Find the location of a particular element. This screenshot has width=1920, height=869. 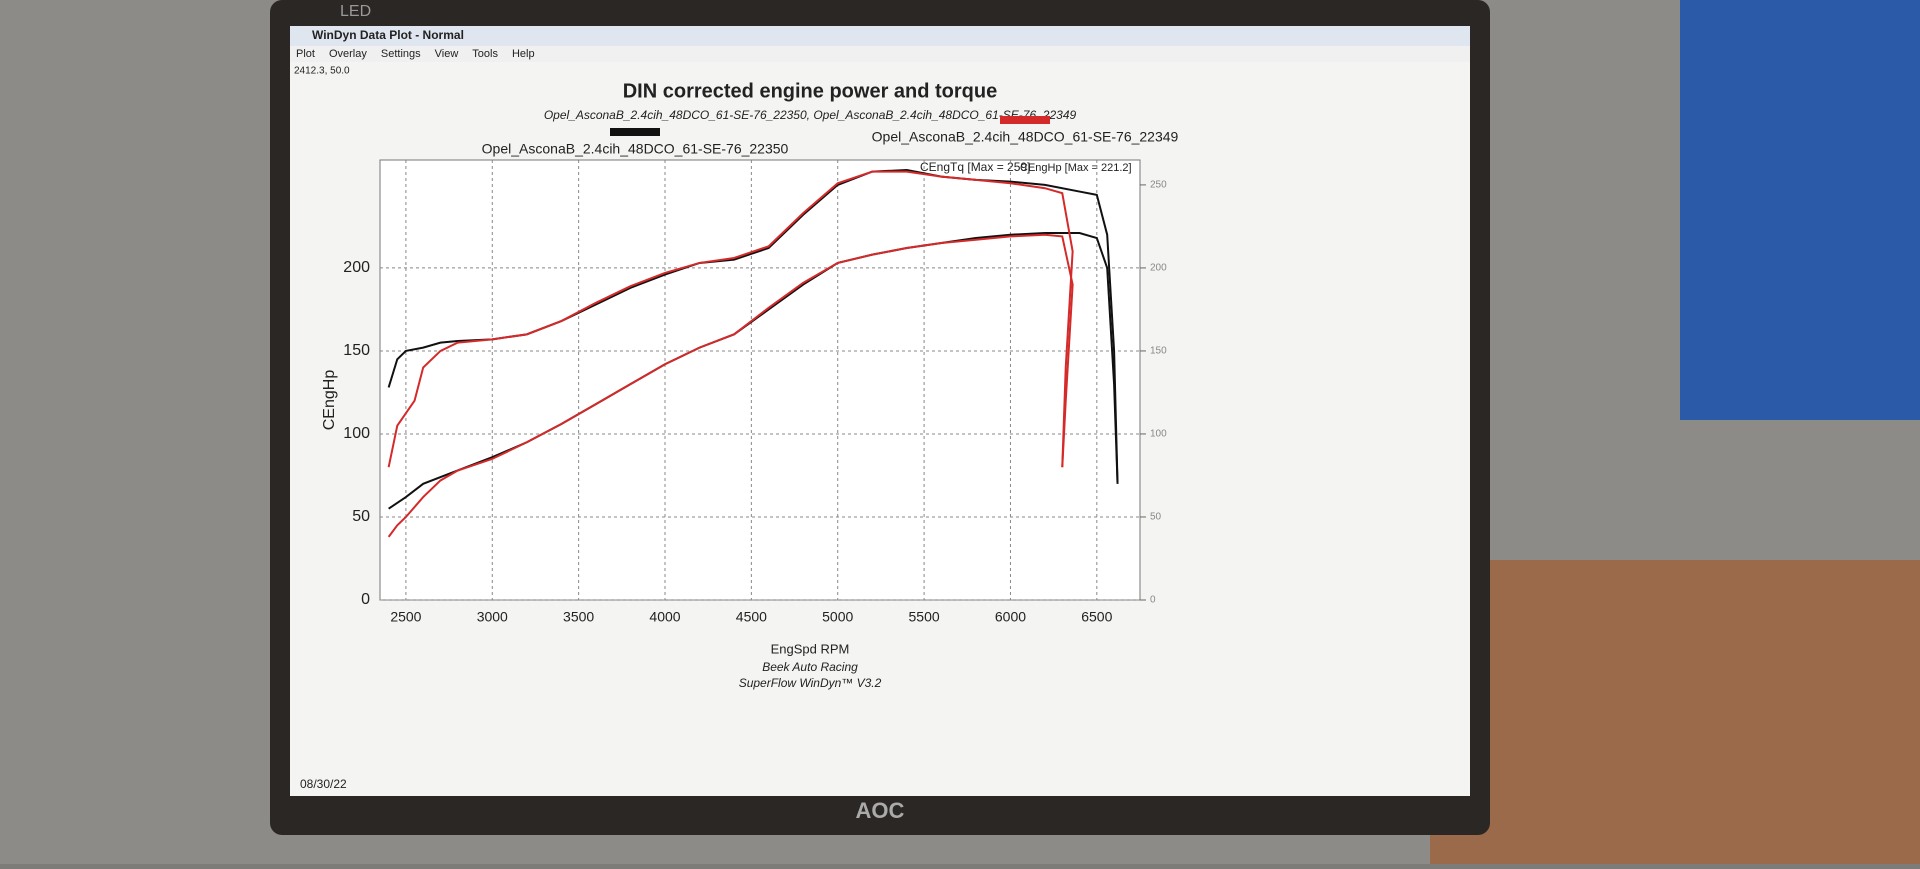

x-tick-label: 6500 is located at coordinates (1096, 617).